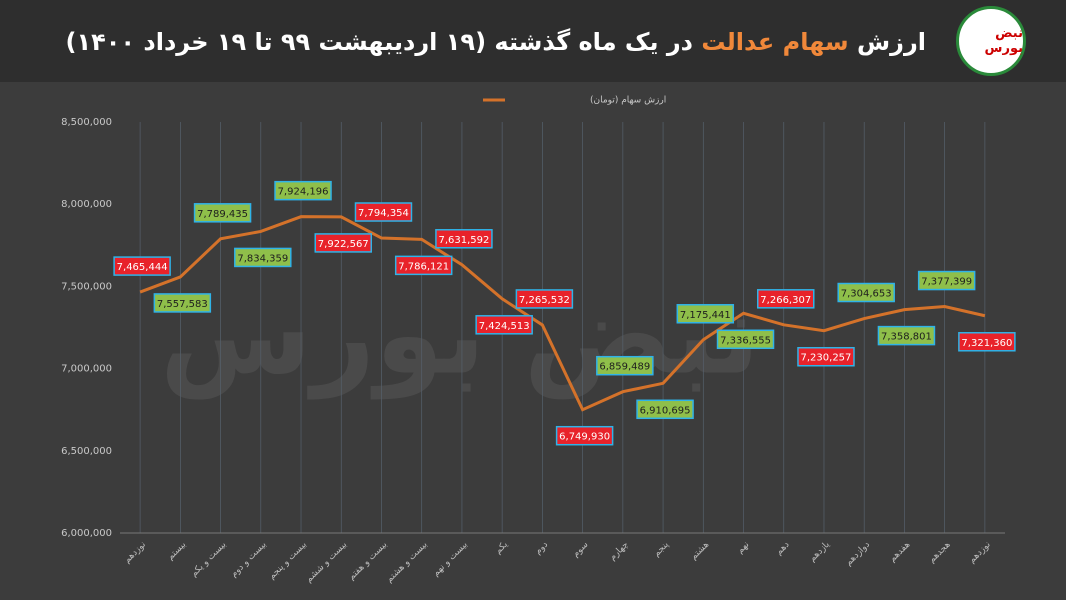 This screenshot has height=600, width=1066. What do you see at coordinates (450, 559) in the screenshot?
I see `x-tick-label: بیست و نهم` at bounding box center [450, 559].